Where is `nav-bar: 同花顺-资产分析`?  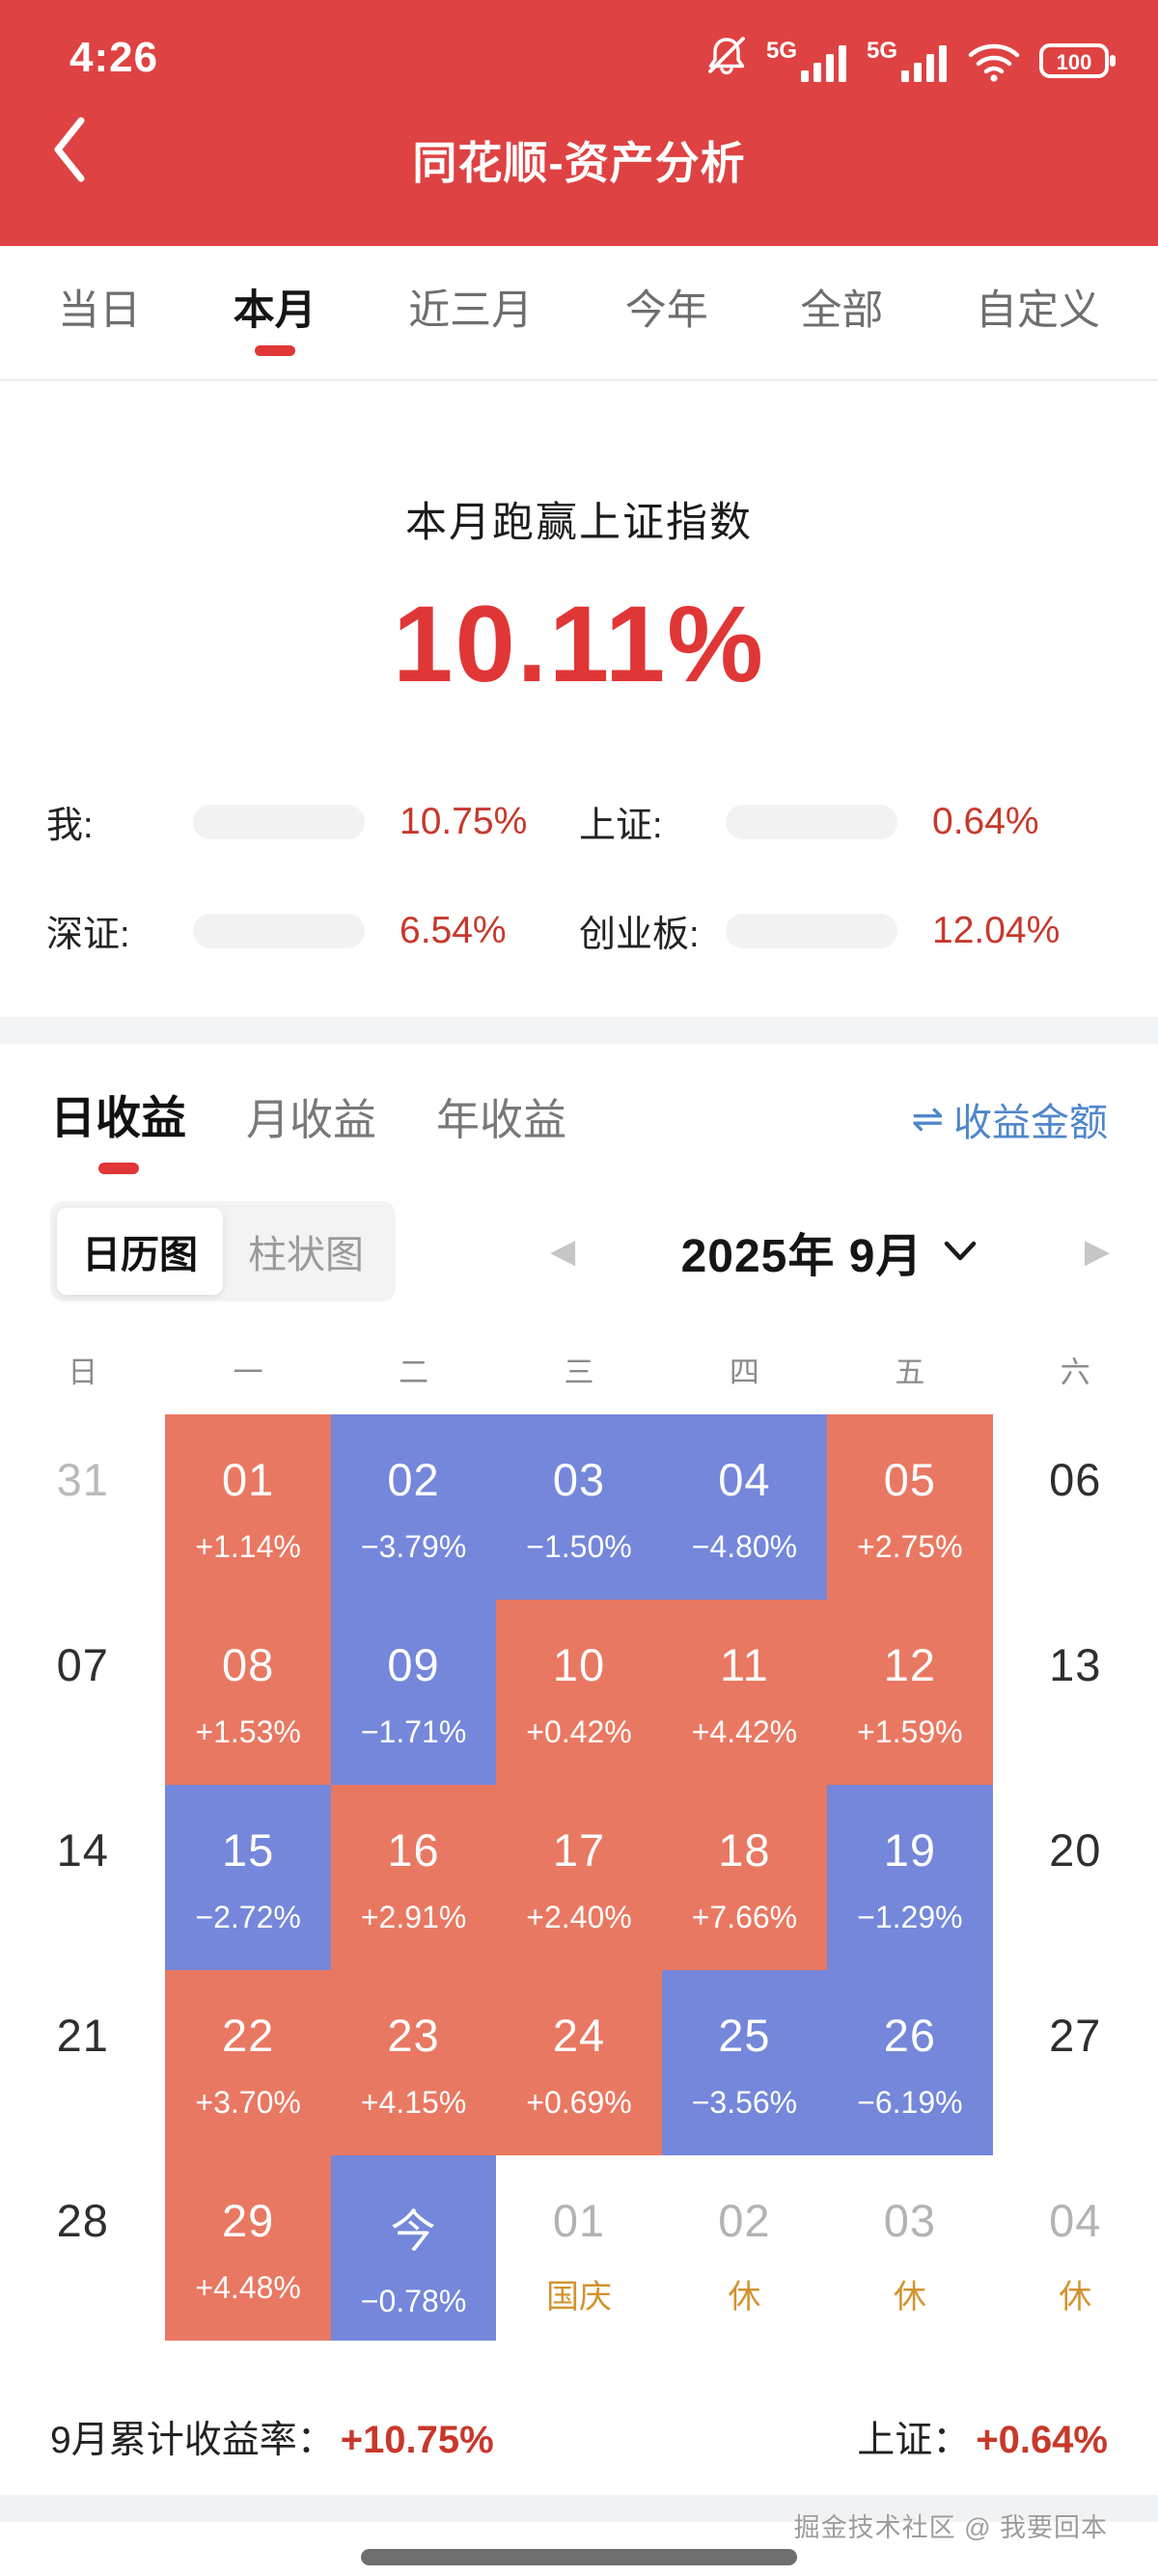
nav-bar: 同花顺-资产分析 is located at coordinates (579, 161).